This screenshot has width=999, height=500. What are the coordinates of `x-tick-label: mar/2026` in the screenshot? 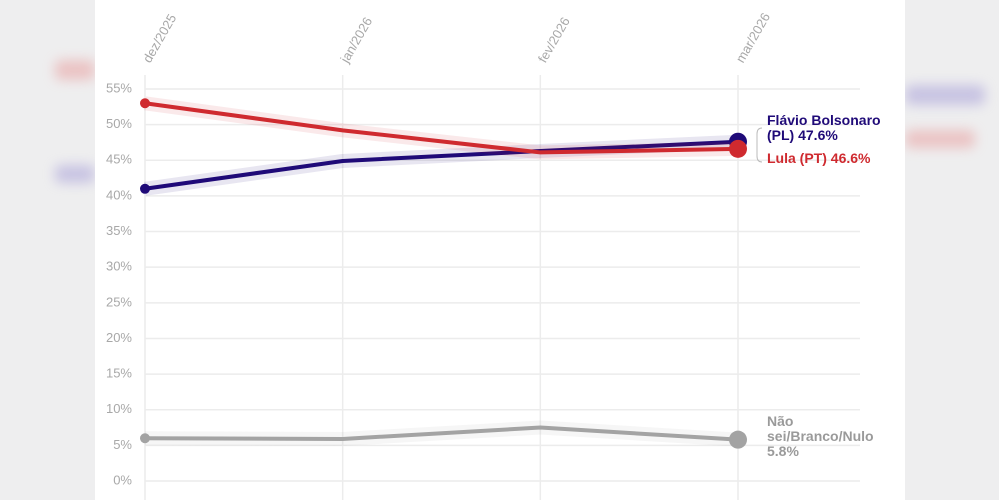 It's located at (753, 37).